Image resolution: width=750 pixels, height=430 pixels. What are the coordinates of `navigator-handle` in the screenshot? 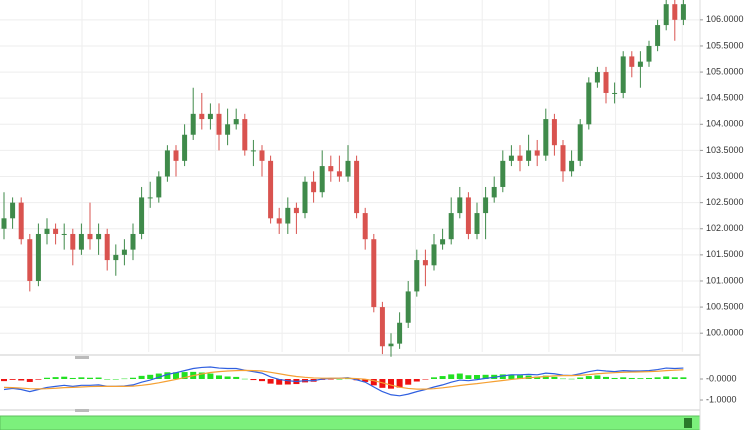 It's located at (688, 423).